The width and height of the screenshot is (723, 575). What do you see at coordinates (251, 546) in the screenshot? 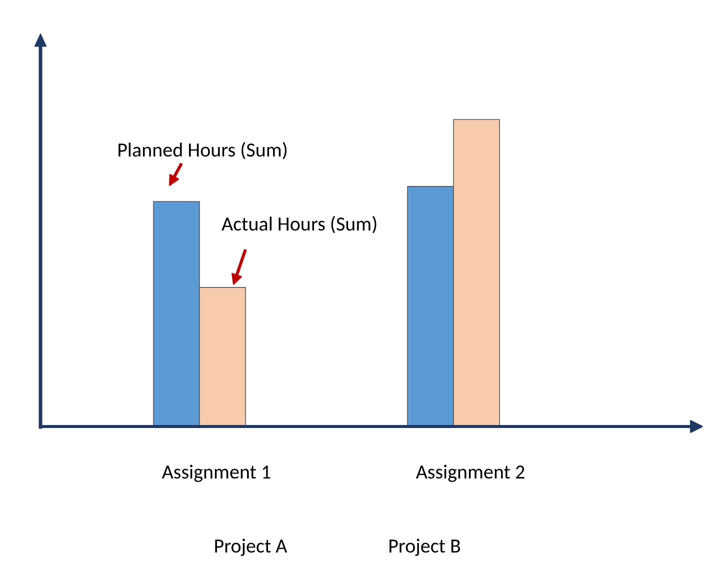
I see `text: Project A` at bounding box center [251, 546].